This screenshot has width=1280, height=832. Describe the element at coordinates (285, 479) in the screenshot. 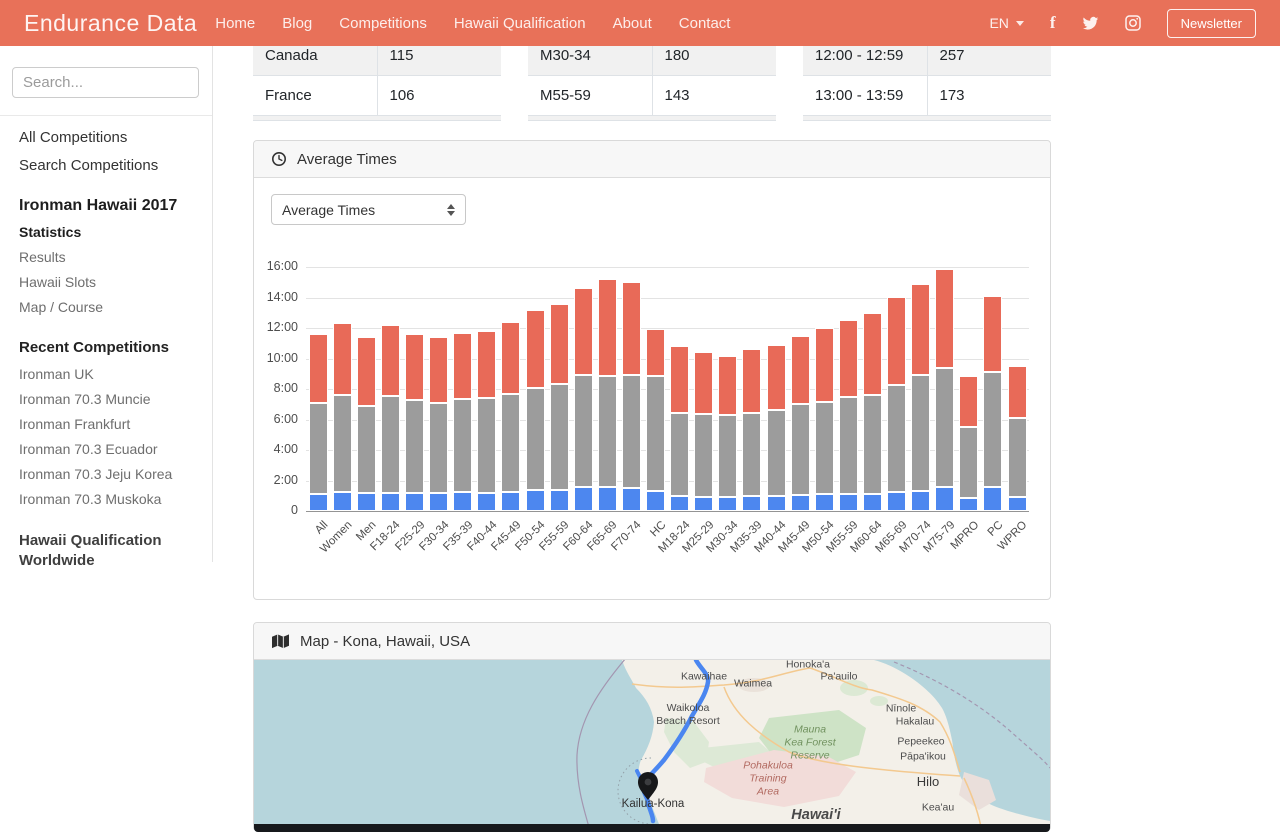

I see `y-axis-tick: 2:00` at that location.